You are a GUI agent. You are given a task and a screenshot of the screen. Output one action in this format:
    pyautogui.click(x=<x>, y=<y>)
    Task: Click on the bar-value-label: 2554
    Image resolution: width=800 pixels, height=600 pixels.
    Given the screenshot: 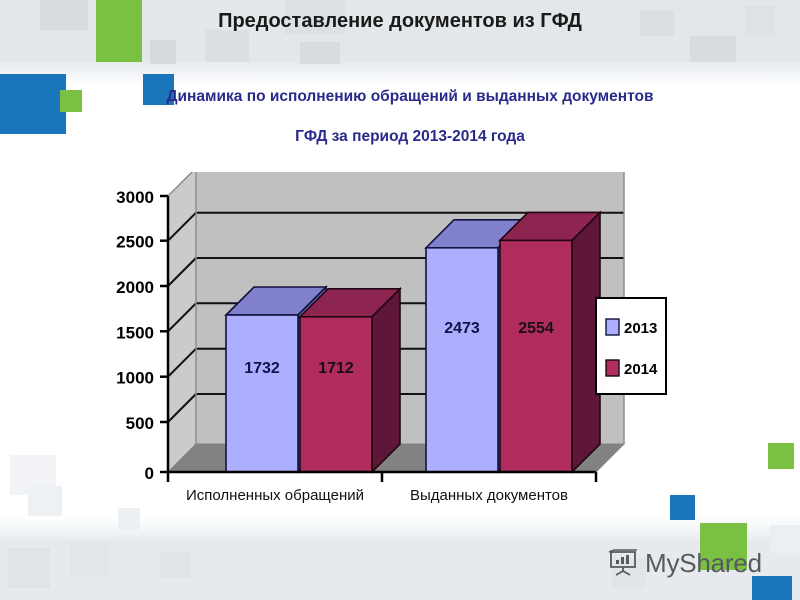 What is the action you would take?
    pyautogui.click(x=536, y=328)
    